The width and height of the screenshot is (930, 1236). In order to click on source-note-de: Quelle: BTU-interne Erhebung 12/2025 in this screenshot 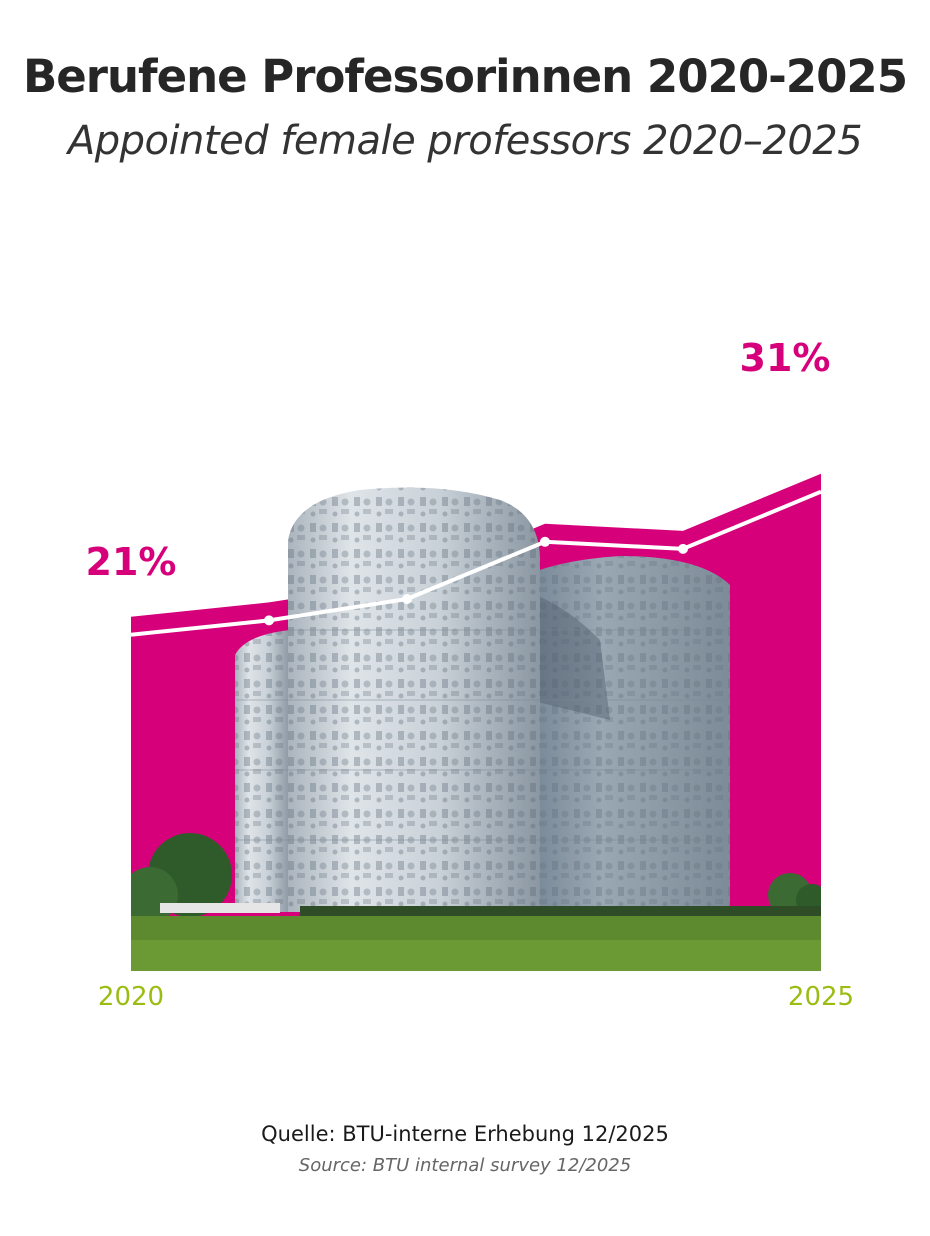, I will do `click(465, 1134)`.